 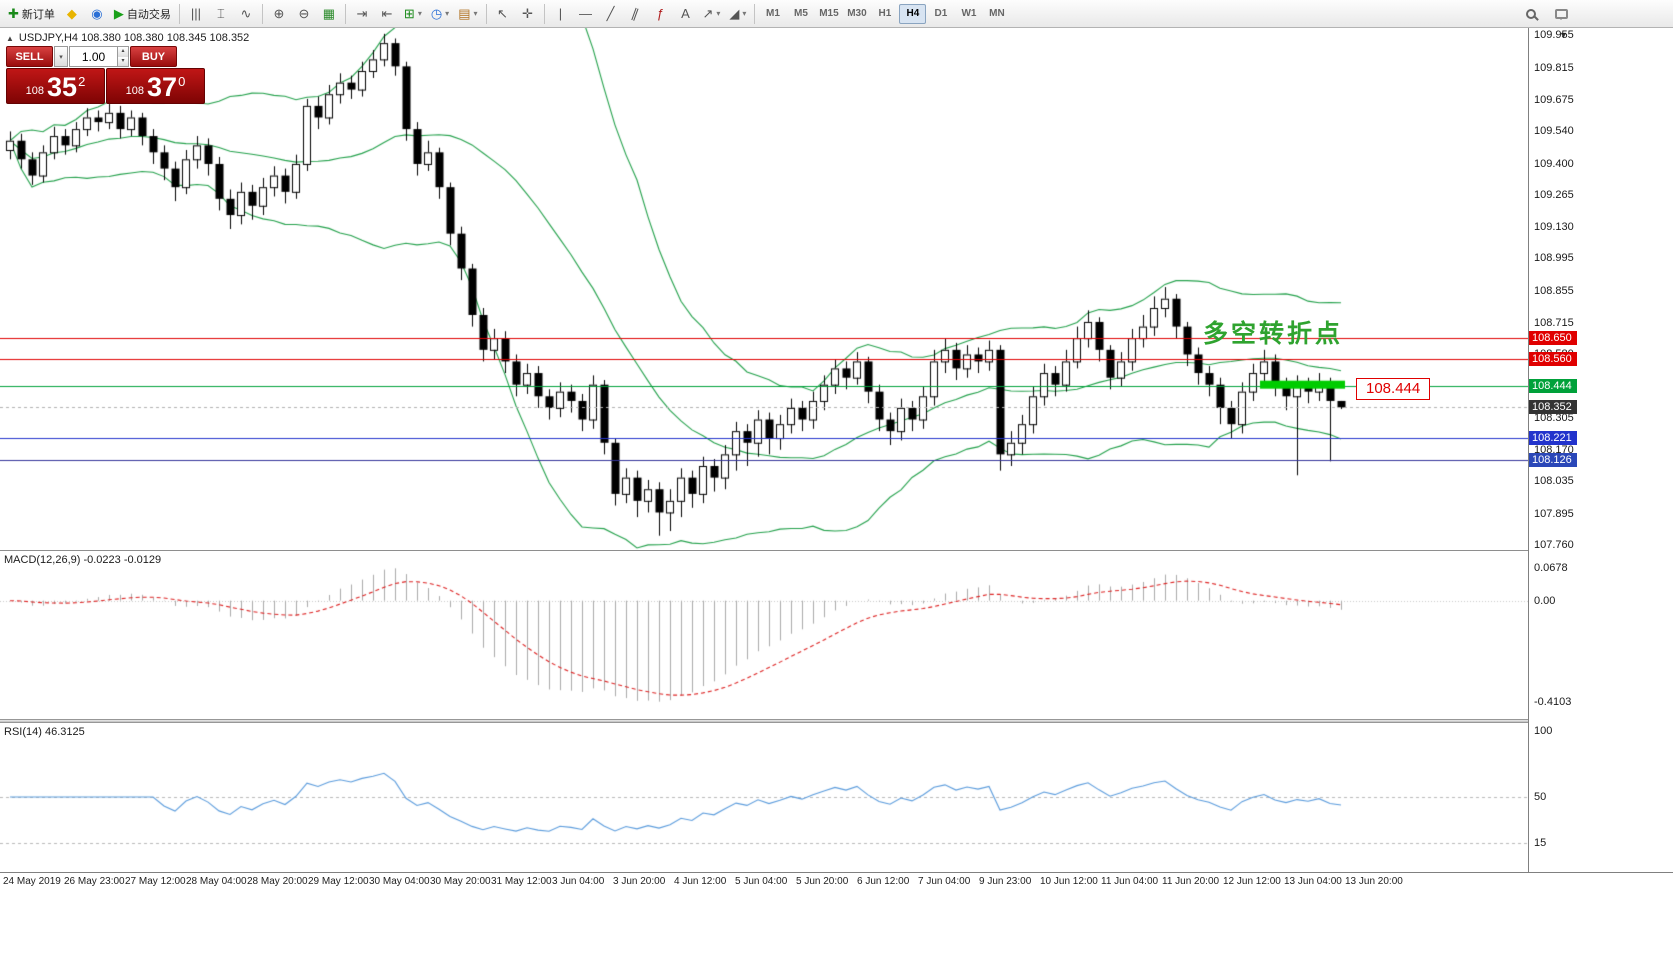 I want to click on sell-button: SELL, so click(x=29, y=56).